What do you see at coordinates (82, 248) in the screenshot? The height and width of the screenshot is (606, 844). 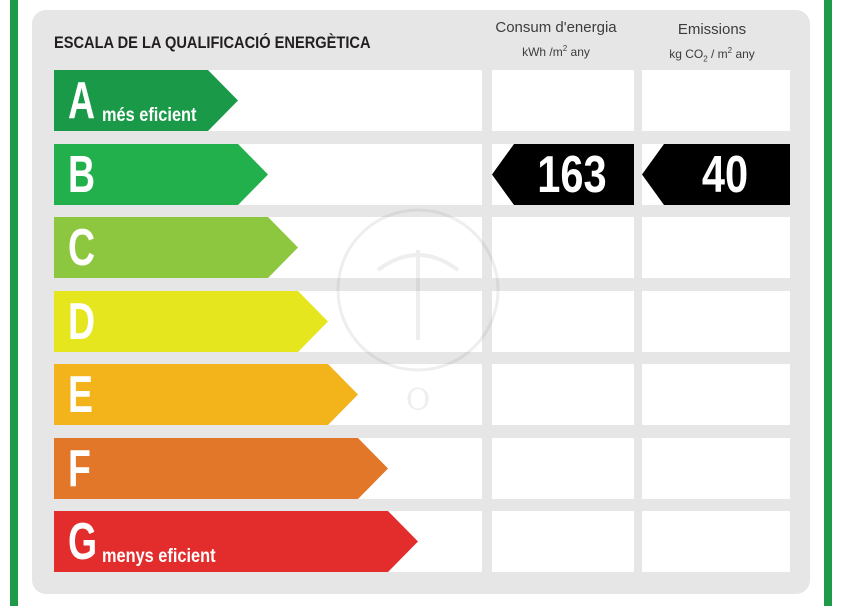 I see `rating-letter: C` at bounding box center [82, 248].